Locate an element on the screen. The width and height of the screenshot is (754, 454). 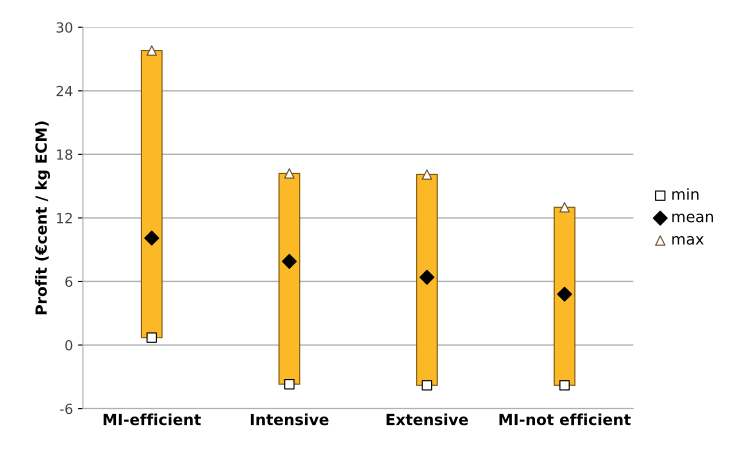
x-tick-label: Intensive is located at coordinates (289, 419).